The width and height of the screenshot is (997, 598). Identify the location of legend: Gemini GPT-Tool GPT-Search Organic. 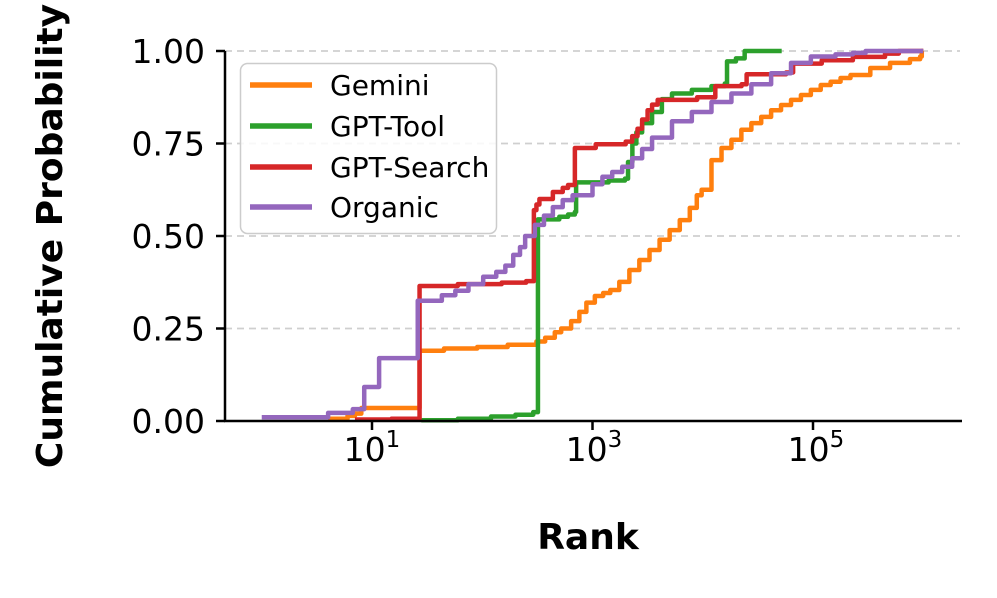
(368, 148).